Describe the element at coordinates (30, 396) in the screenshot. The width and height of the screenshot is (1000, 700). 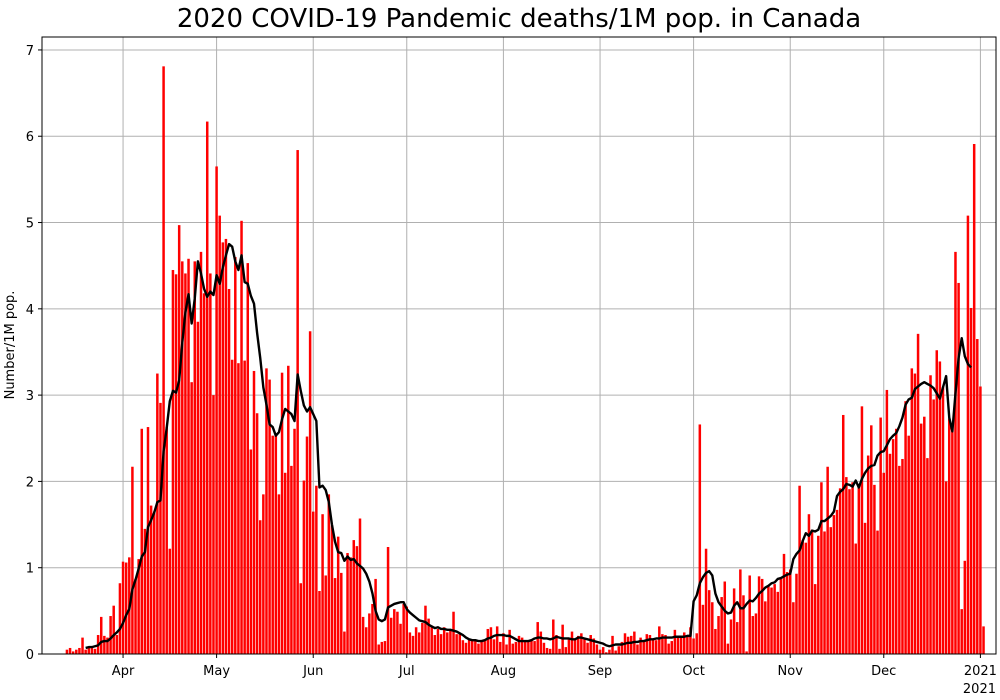
I see `y-tick-label: 3` at that location.